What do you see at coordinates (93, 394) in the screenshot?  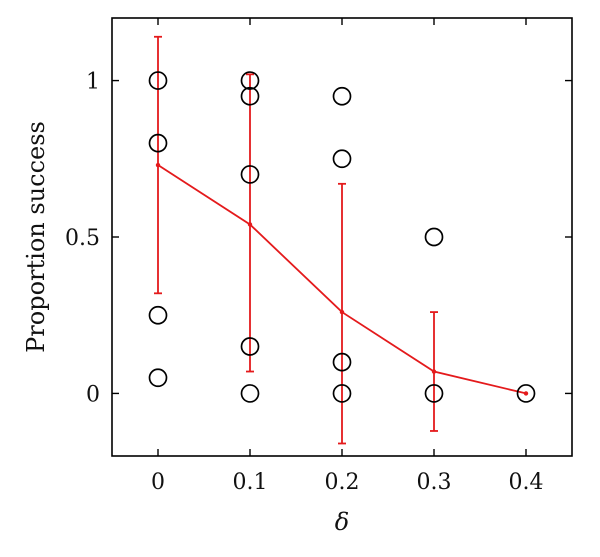 I see `y-tick-label: 0` at bounding box center [93, 394].